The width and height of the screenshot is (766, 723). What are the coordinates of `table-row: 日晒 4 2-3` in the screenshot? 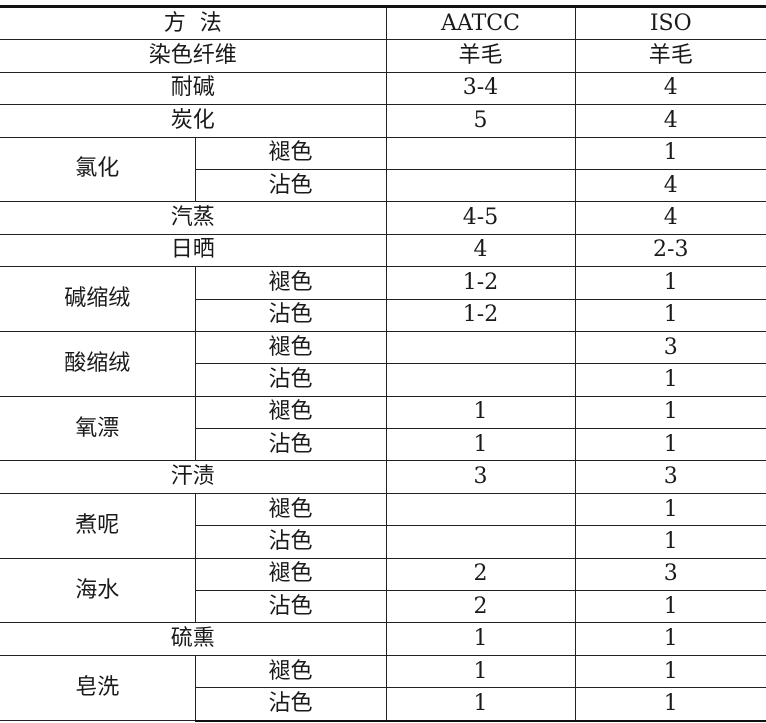 It's located at (383, 250).